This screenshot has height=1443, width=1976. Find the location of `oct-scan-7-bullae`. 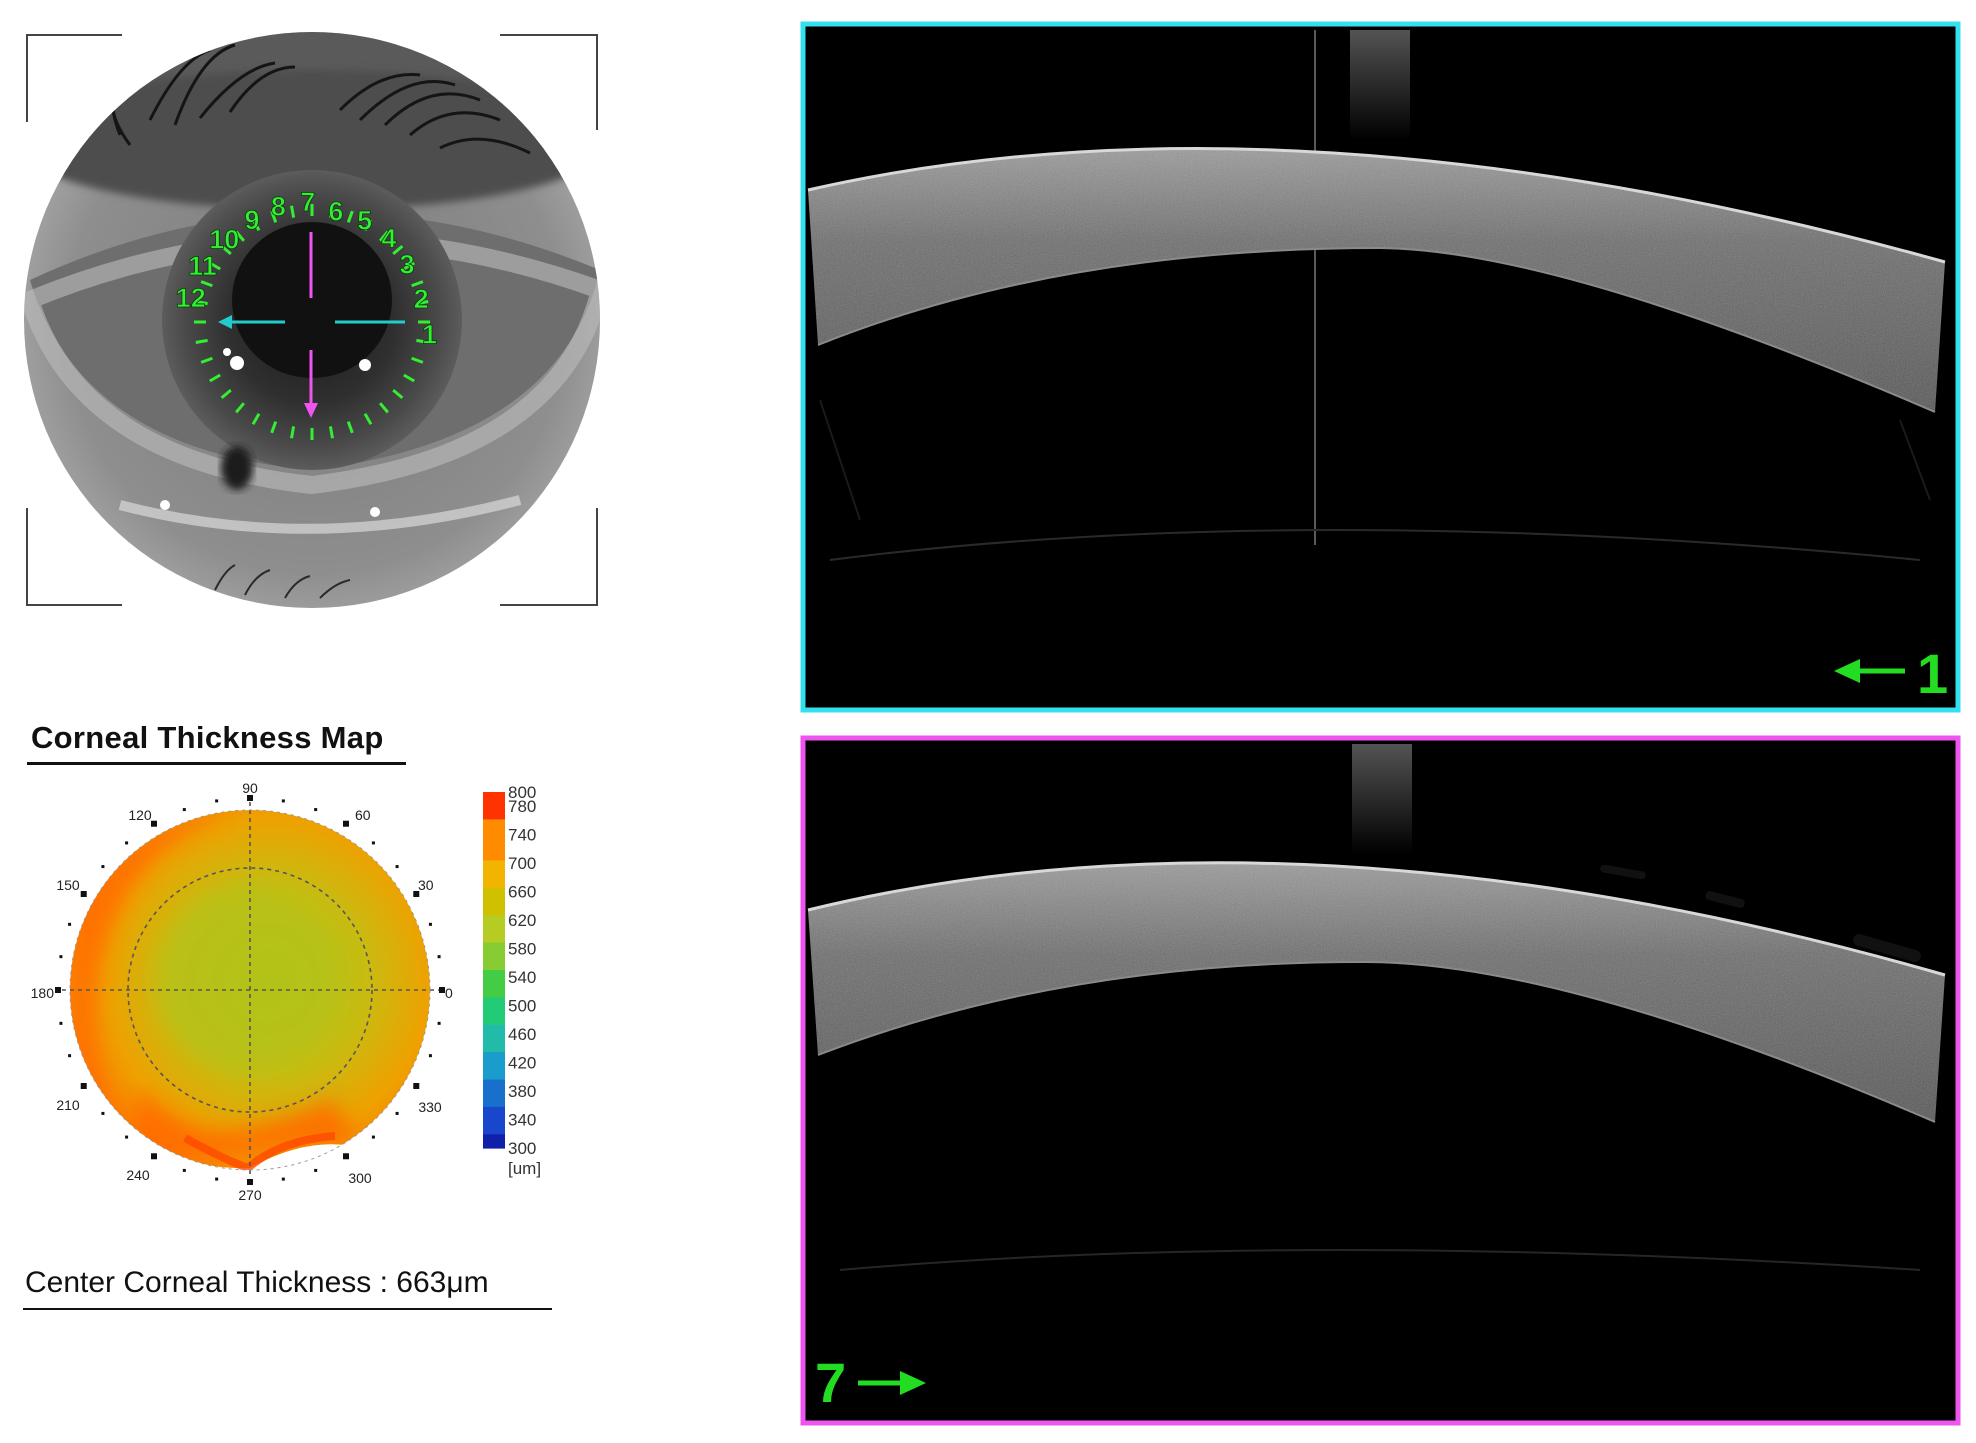

oct-scan-7-bullae is located at coordinates (1760, 913).